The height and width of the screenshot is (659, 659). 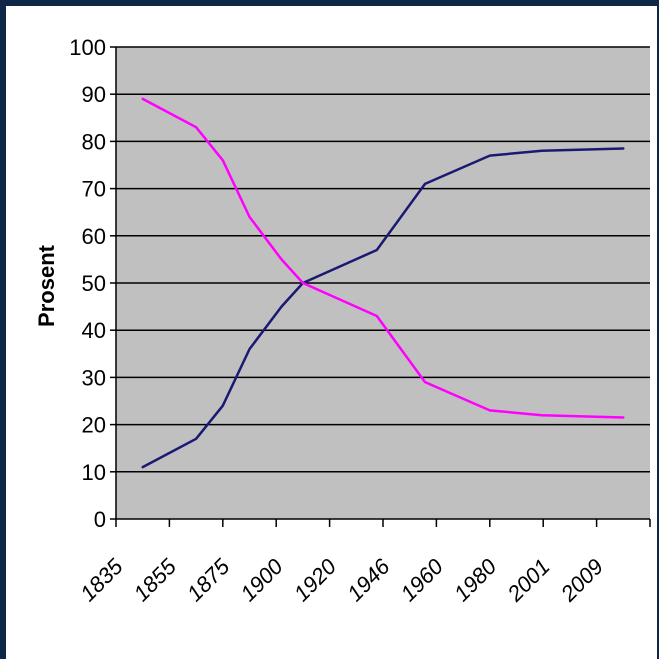 I want to click on x-tick-label: 1920, so click(x=315, y=579).